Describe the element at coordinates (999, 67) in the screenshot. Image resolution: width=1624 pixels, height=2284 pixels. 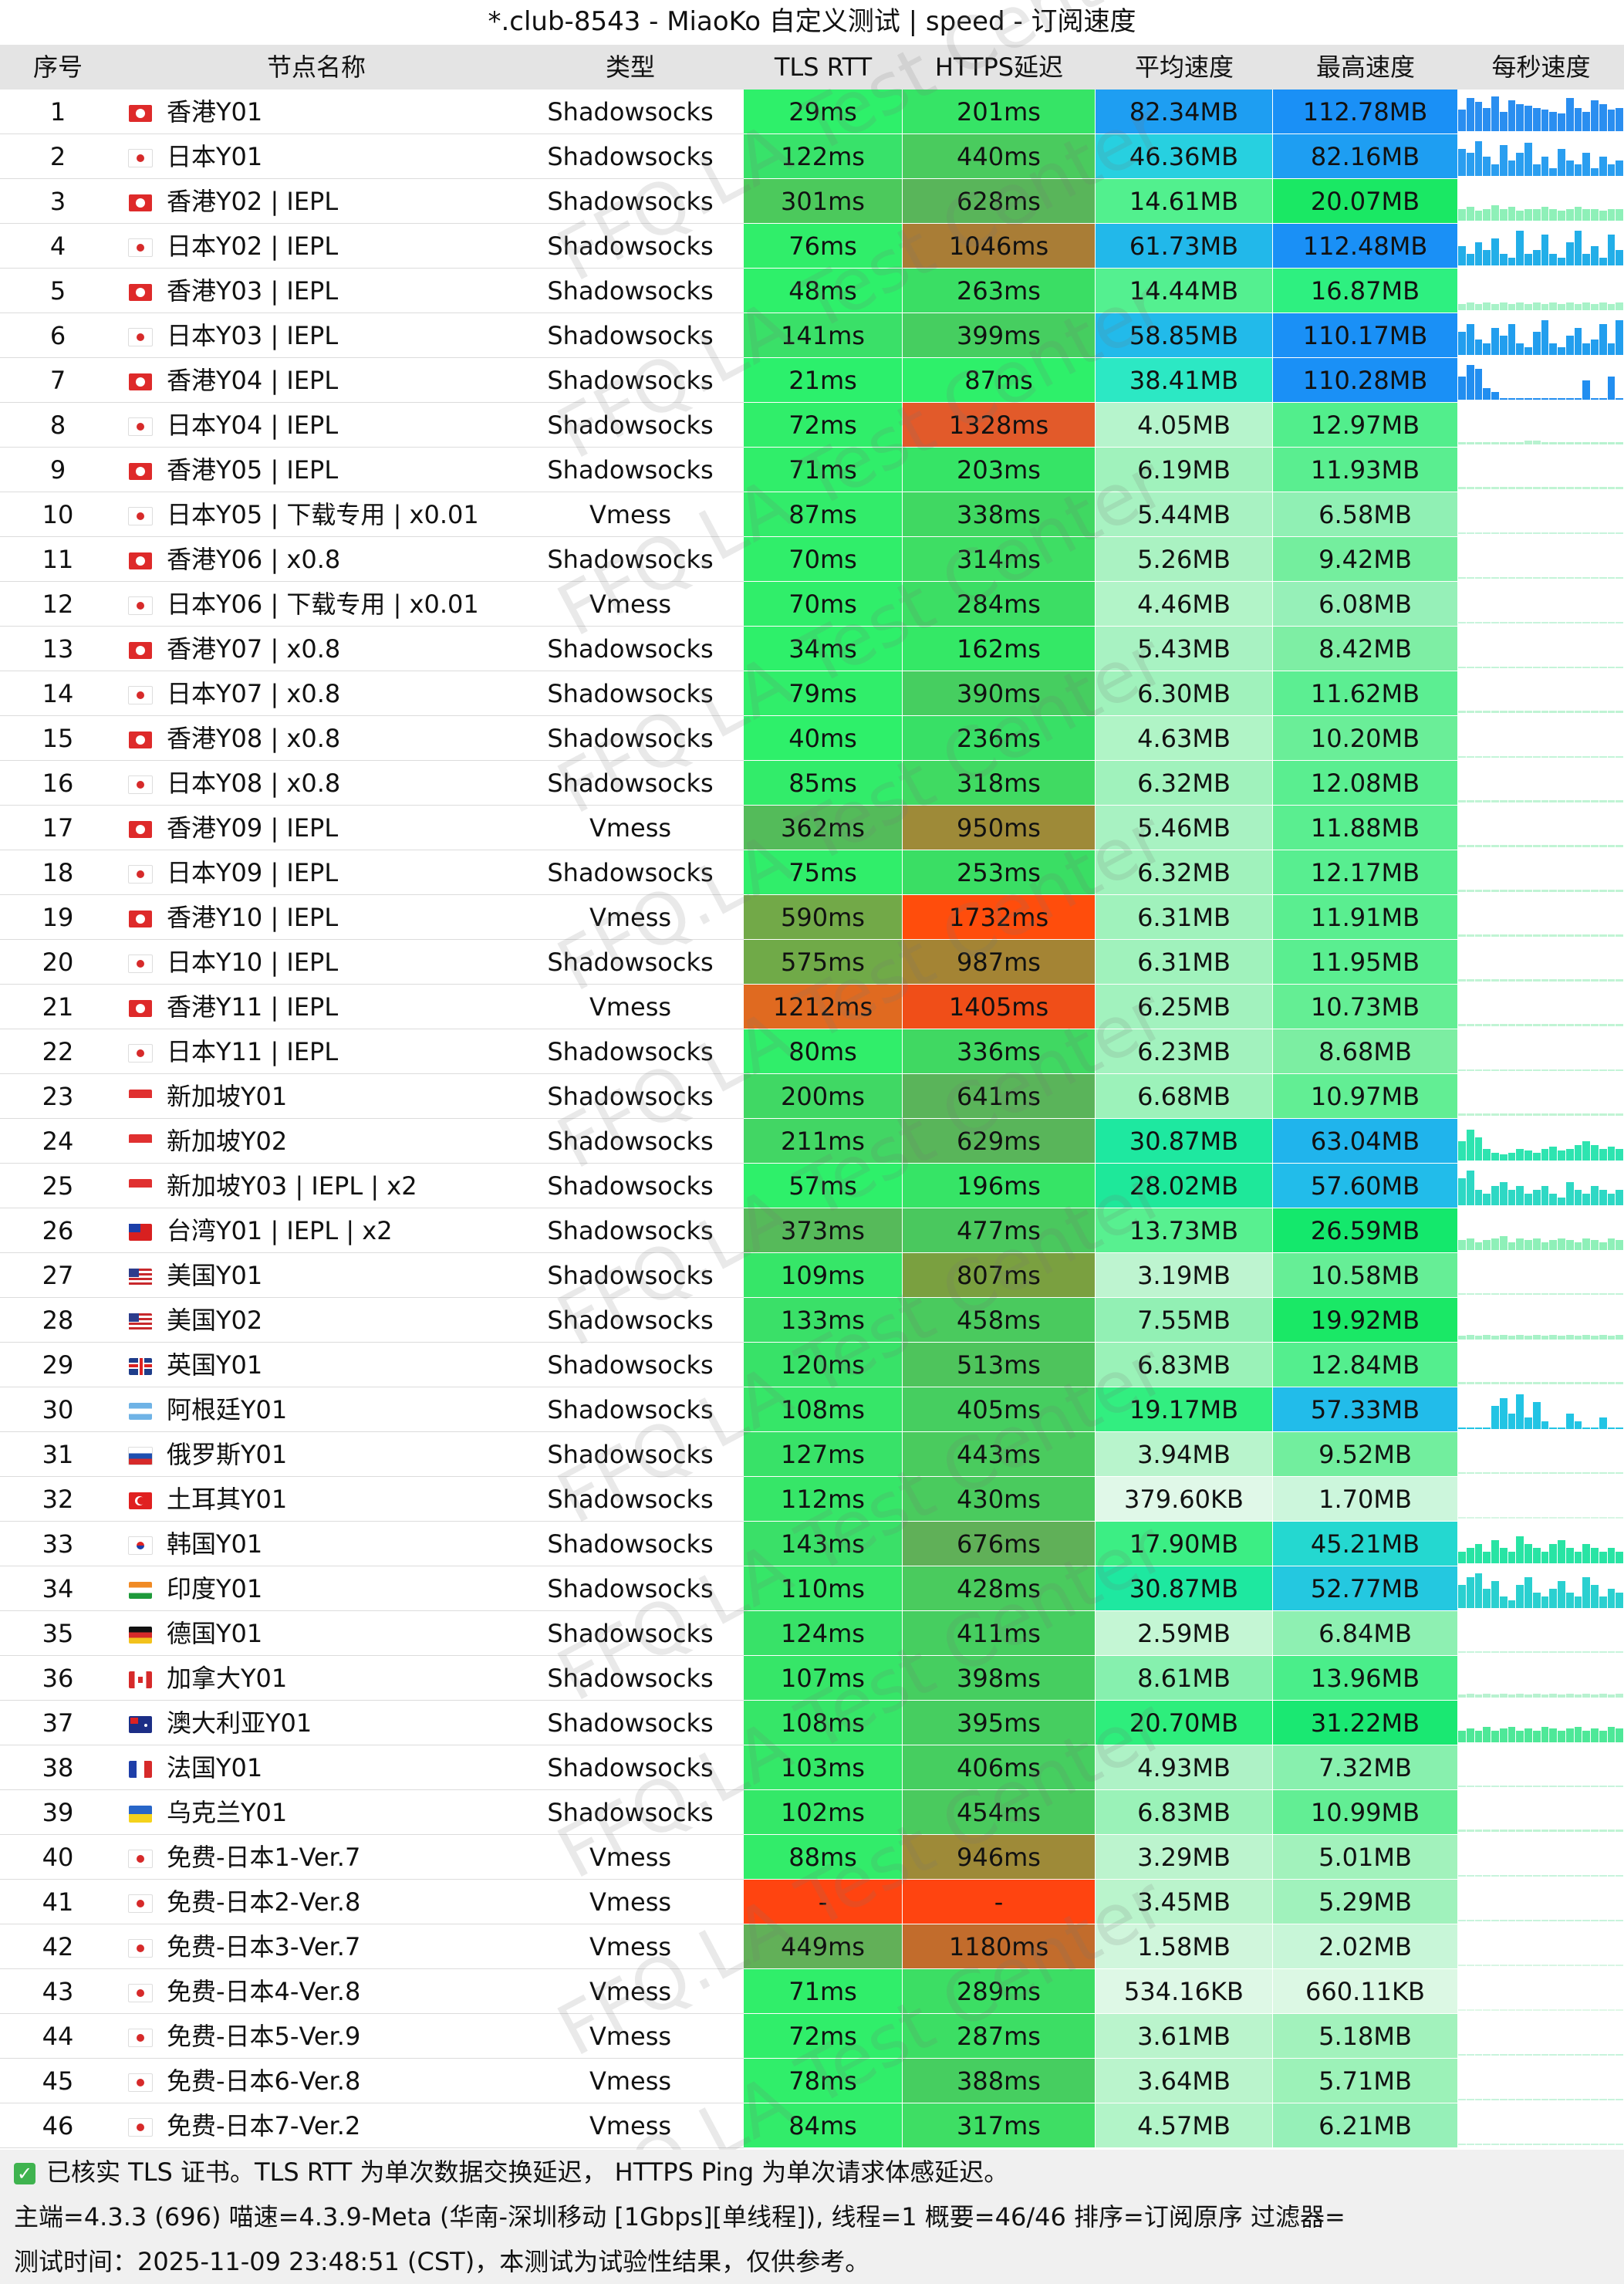
I see `header-https-latency: HTTPS延迟` at that location.